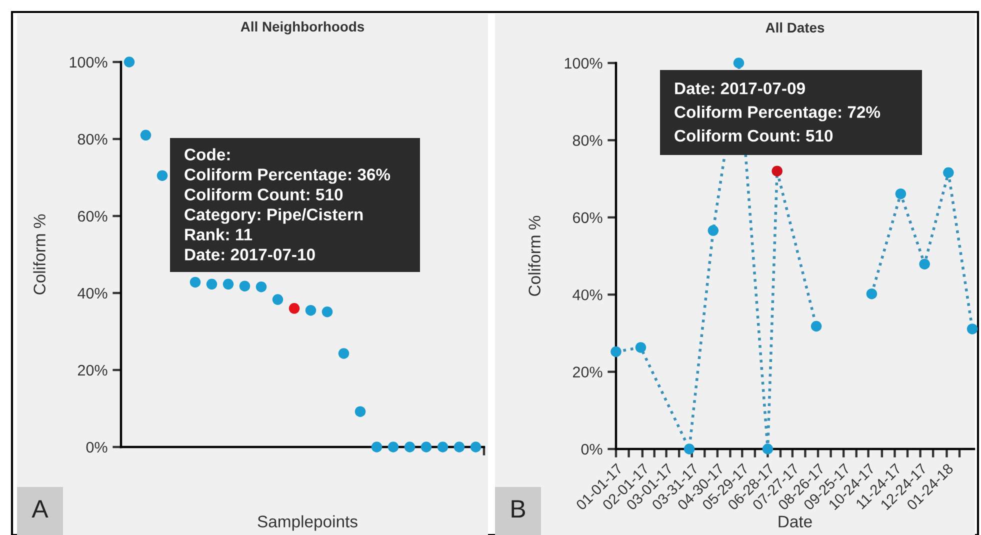 Image resolution: width=981 pixels, height=535 pixels. Describe the element at coordinates (273, 216) in the screenshot. I see `annotation: Category: Pipe/Cistern` at that location.